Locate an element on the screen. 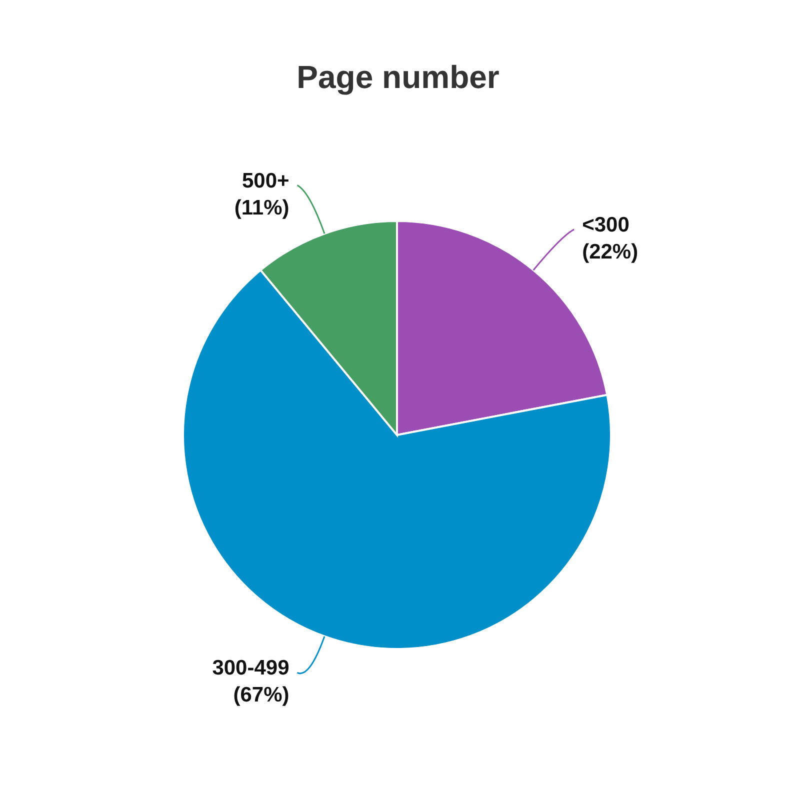  data-label: (22%) is located at coordinates (610, 252).